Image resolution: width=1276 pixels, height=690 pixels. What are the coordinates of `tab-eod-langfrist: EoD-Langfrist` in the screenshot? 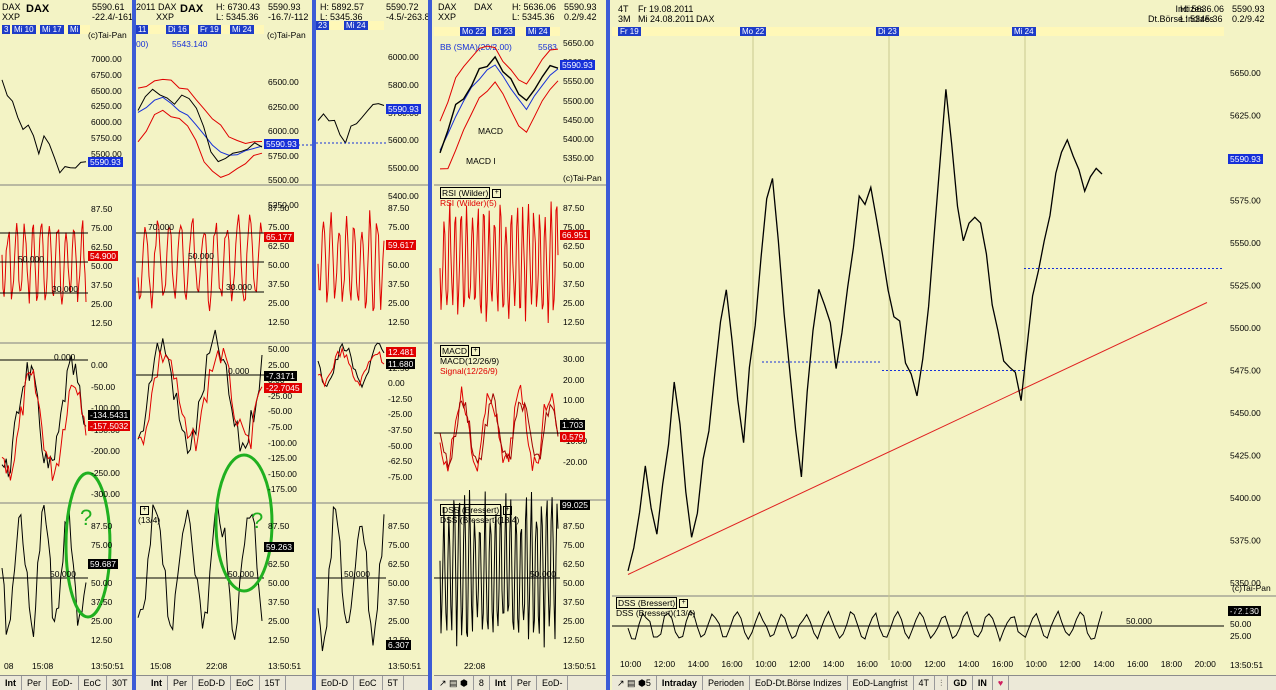 It's located at (881, 683).